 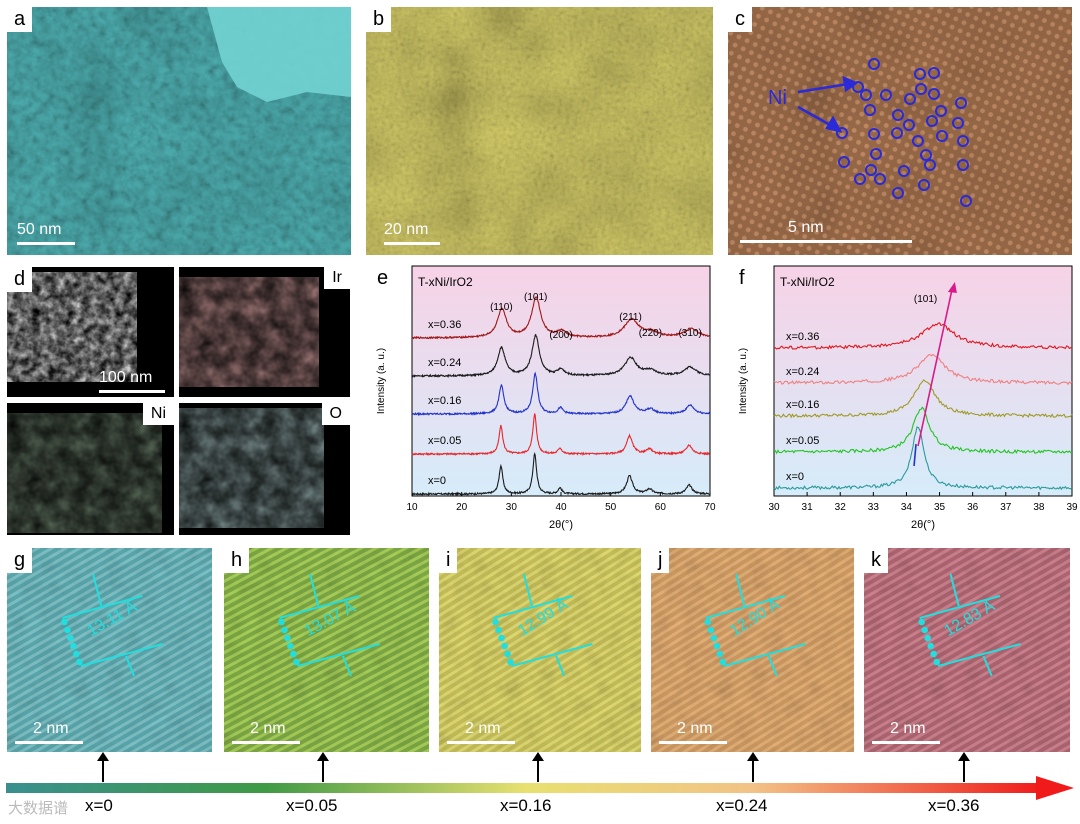 I want to click on scale-bar: 20 nm, so click(x=416, y=232).